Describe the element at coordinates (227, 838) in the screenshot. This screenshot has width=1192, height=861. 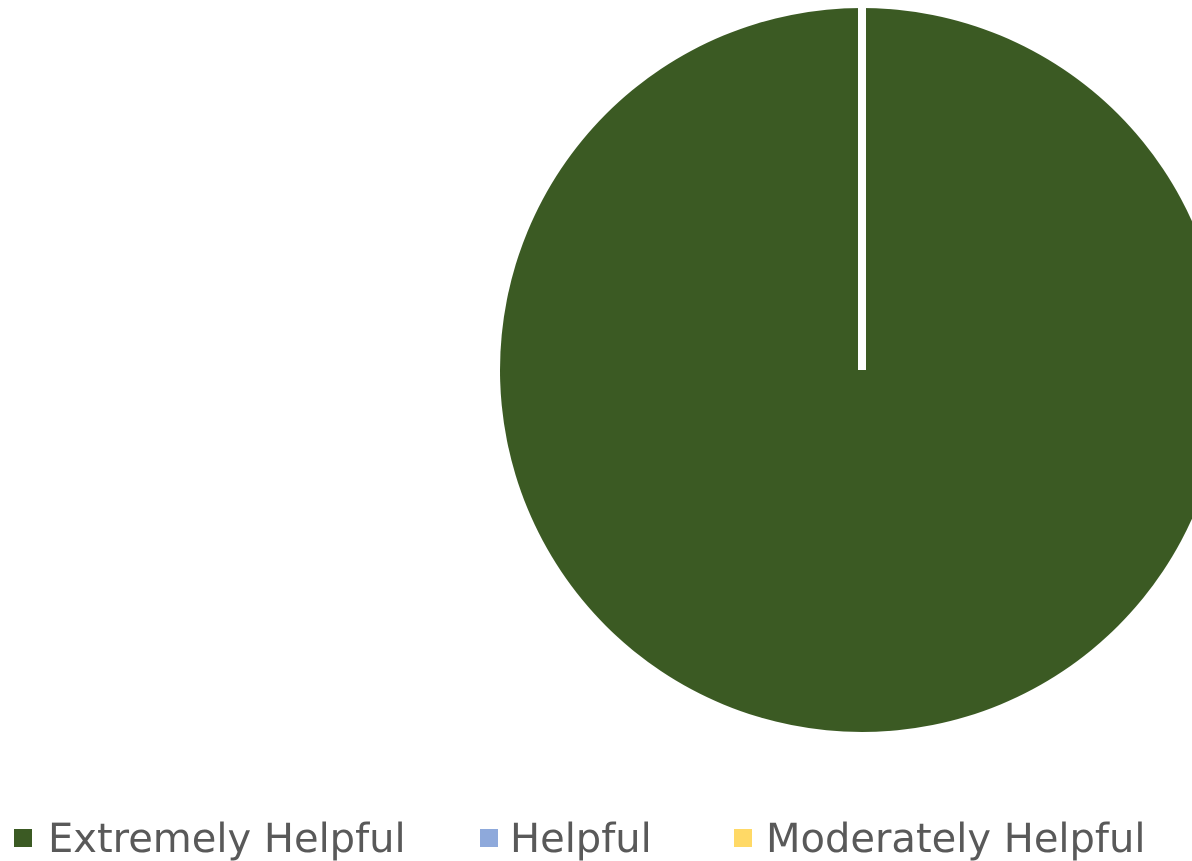
I see `legend-label-extremely-helpful: Extremely Helpful` at that location.